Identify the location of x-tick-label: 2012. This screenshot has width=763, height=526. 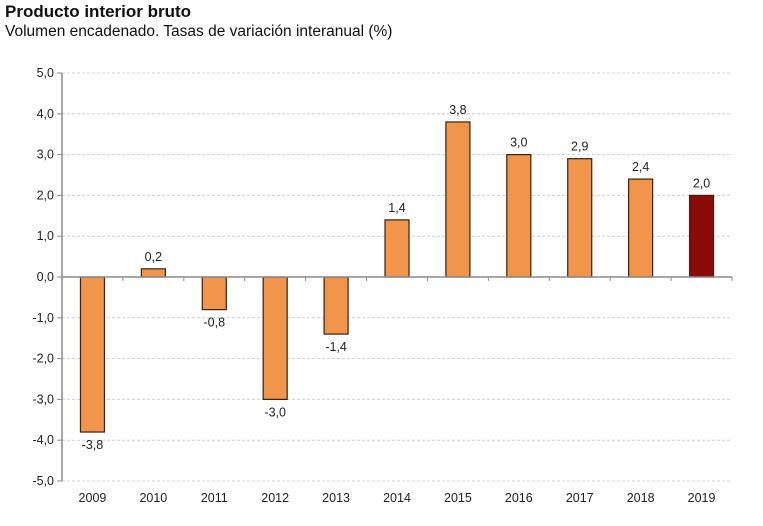
(275, 498).